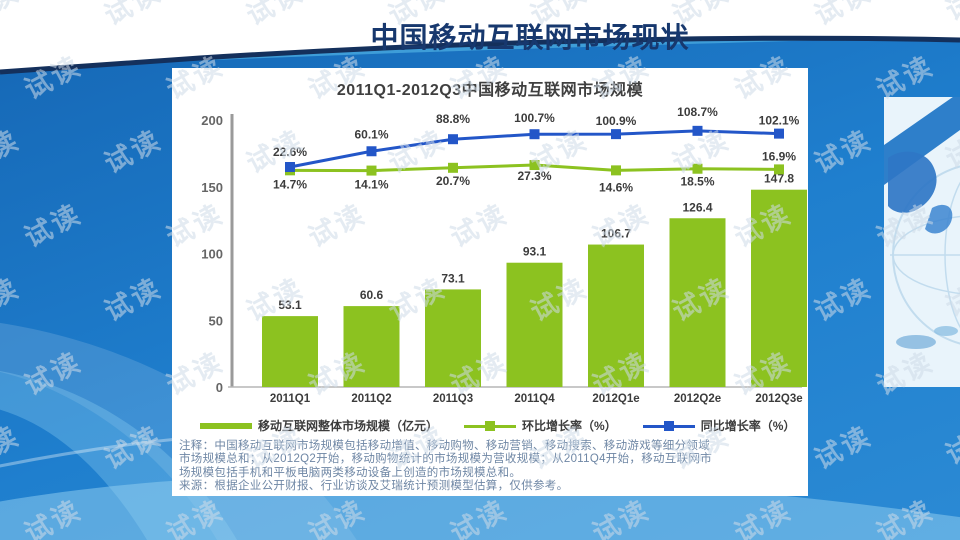 Image resolution: width=960 pixels, height=540 pixels. Describe the element at coordinates (779, 179) in the screenshot. I see `bar-value-label: 147.8` at that location.